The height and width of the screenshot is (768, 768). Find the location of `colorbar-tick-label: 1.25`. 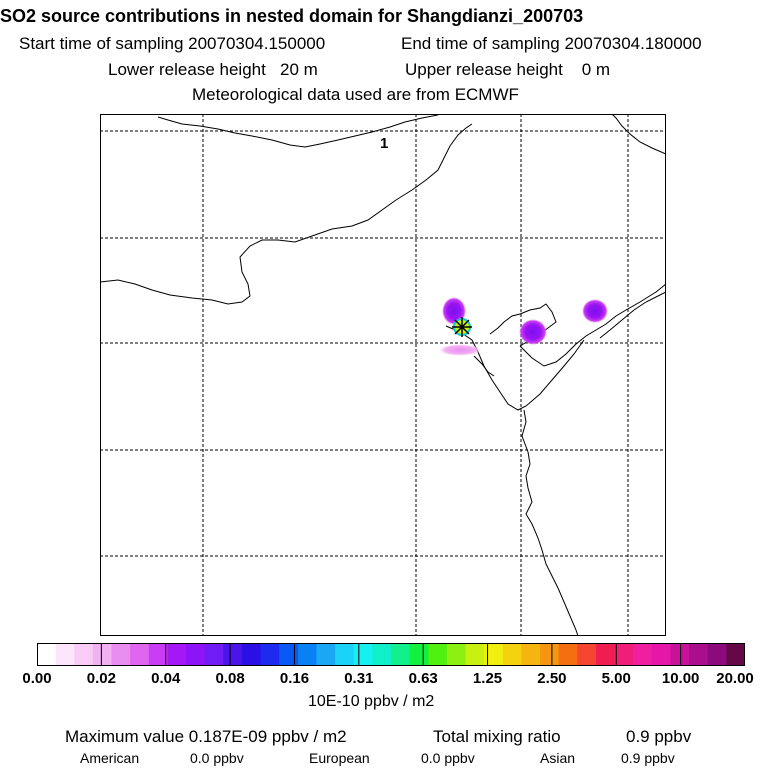

colorbar-tick-label: 1.25 is located at coordinates (487, 678).